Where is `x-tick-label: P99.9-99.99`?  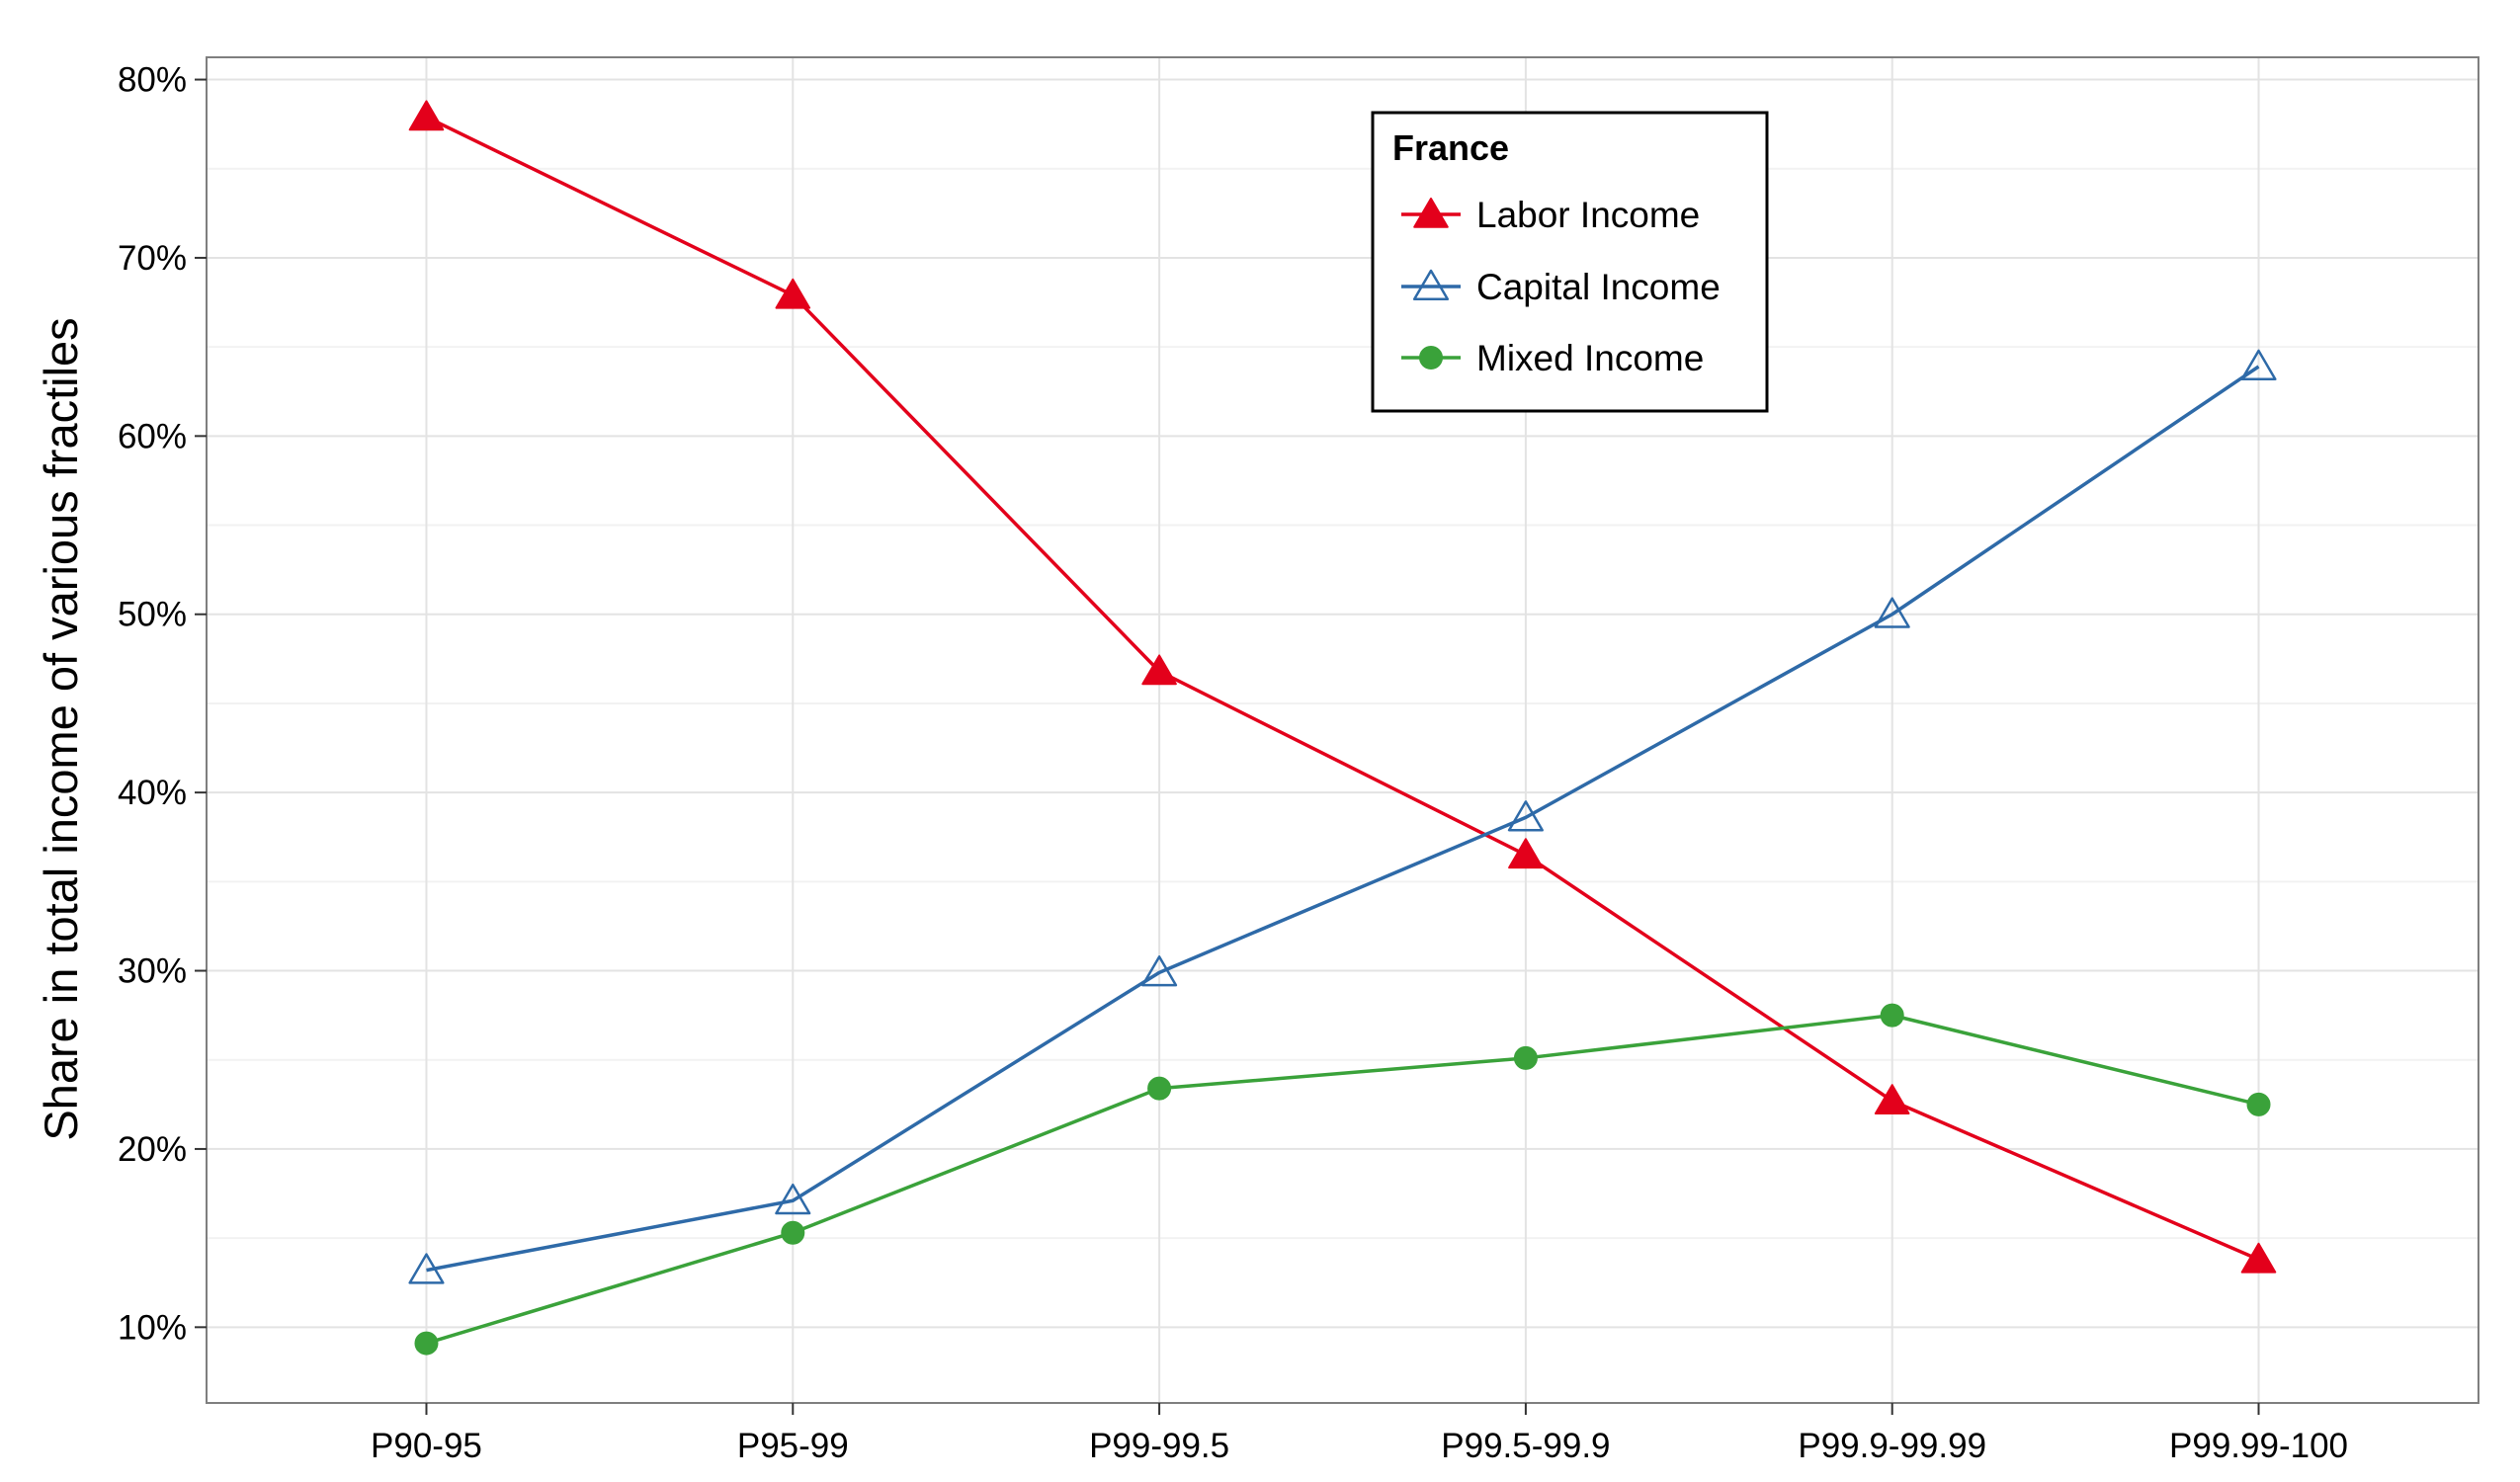
x-tick-label: P99.9-99.99 is located at coordinates (1892, 1446).